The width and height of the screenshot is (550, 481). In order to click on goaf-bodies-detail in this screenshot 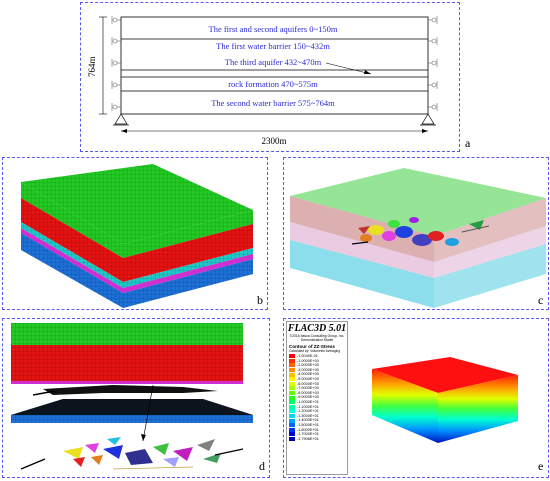, I will do `click(132, 453)`.